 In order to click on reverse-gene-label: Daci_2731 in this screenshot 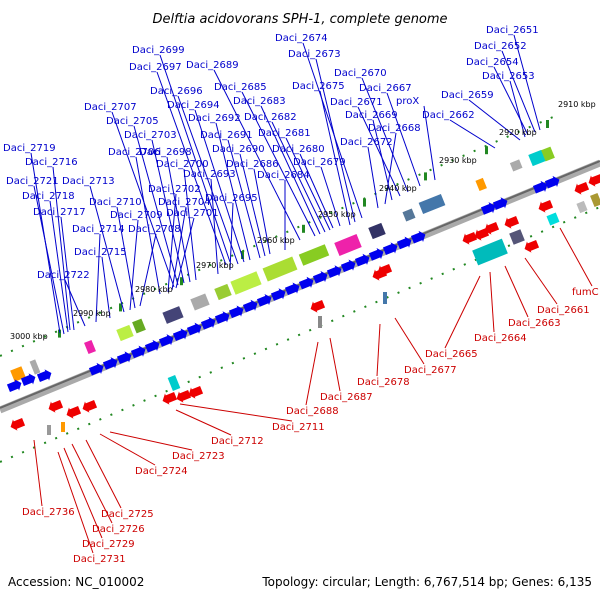, I will do `click(99, 559)`.